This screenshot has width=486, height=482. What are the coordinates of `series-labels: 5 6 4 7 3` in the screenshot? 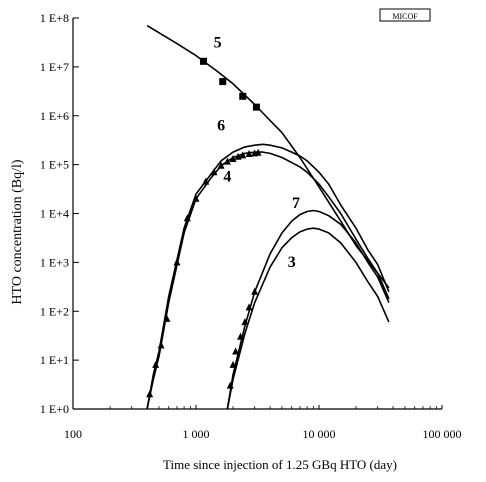 It's located at (257, 152).